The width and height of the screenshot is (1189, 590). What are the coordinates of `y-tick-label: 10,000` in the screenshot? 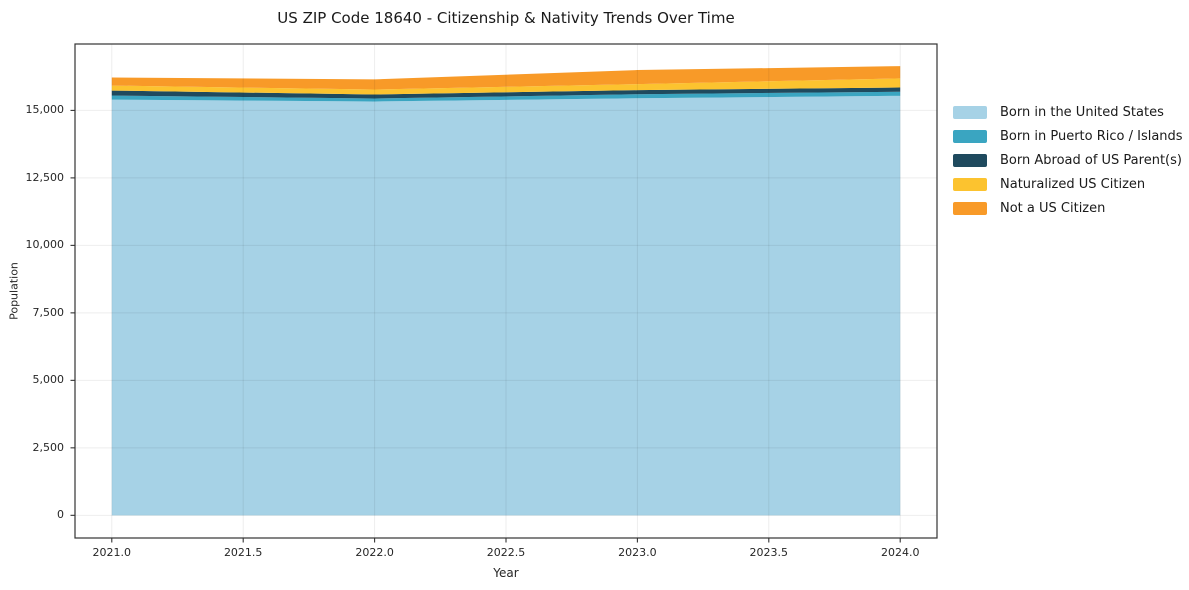 It's located at (45, 245).